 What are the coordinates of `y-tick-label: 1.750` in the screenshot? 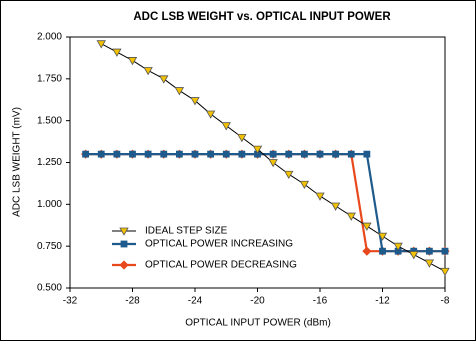 It's located at (49, 78).